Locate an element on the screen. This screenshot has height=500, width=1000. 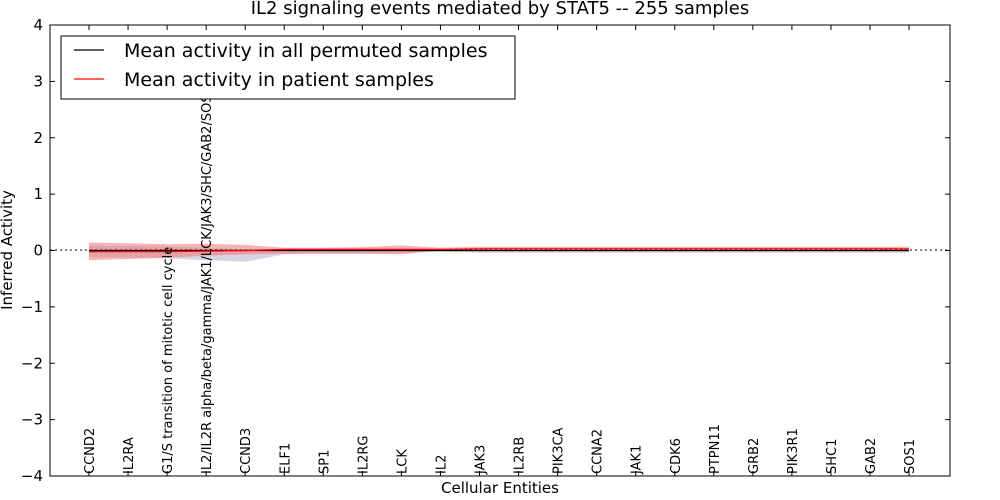
x-category-label: CCNA2 is located at coordinates (598, 451).